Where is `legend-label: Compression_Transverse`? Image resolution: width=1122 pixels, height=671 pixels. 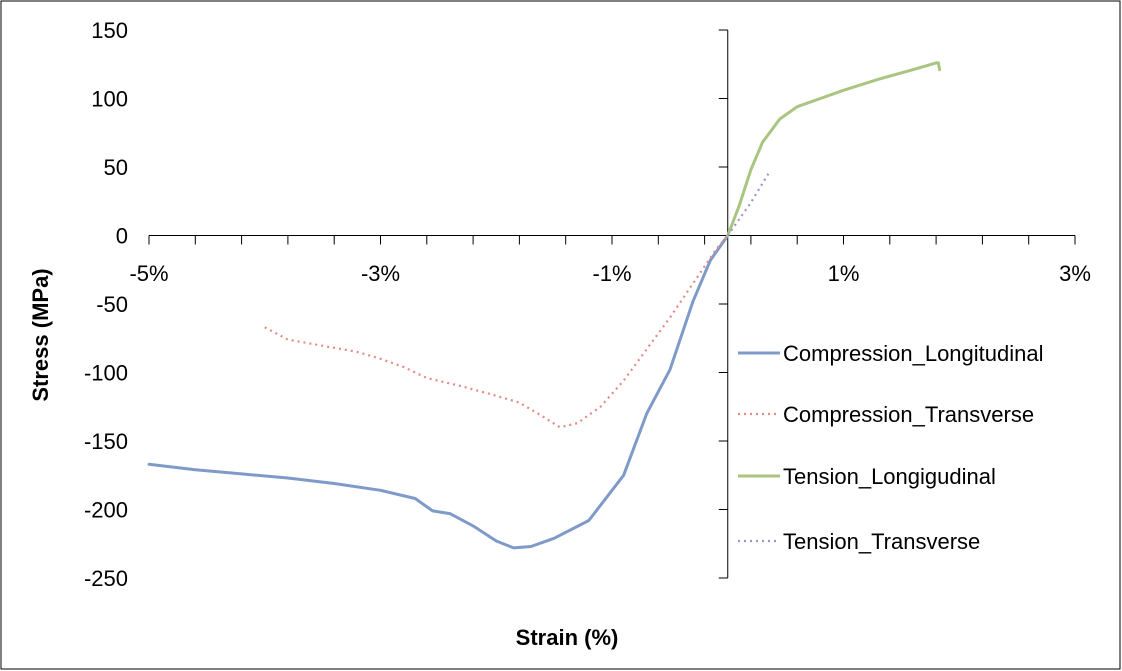 legend-label: Compression_Transverse is located at coordinates (908, 414).